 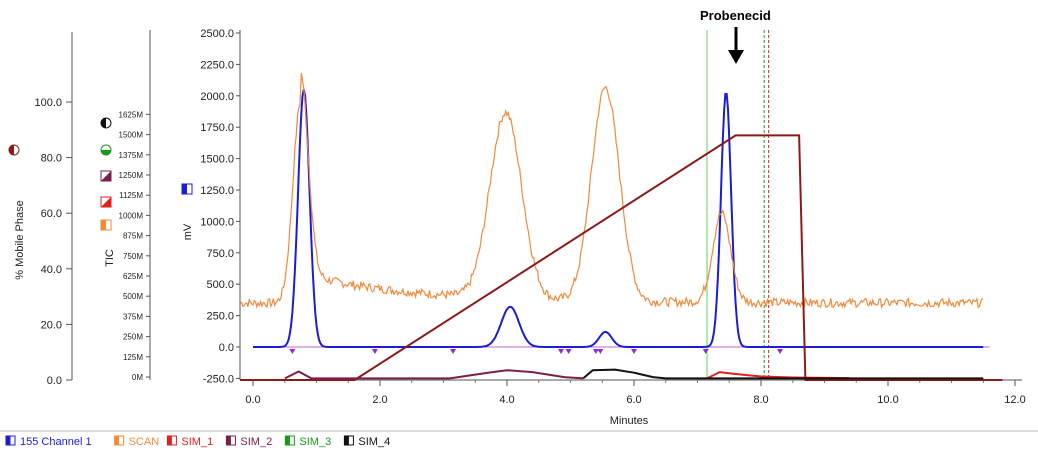 I want to click on tic-tick-label: 500M, so click(x=133, y=296).